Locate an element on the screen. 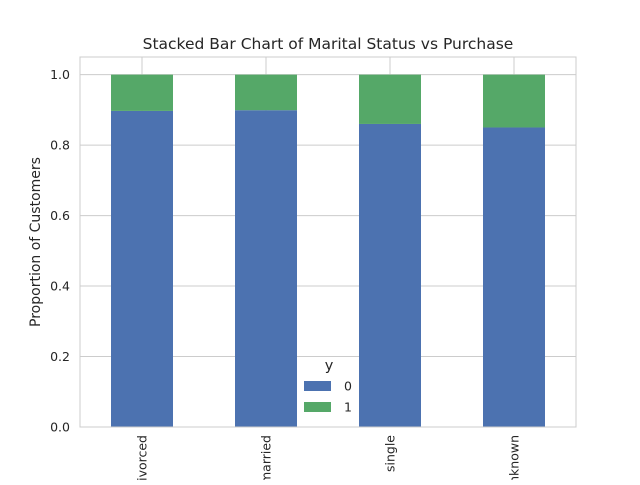  x-tick-label: divorced is located at coordinates (142, 457).